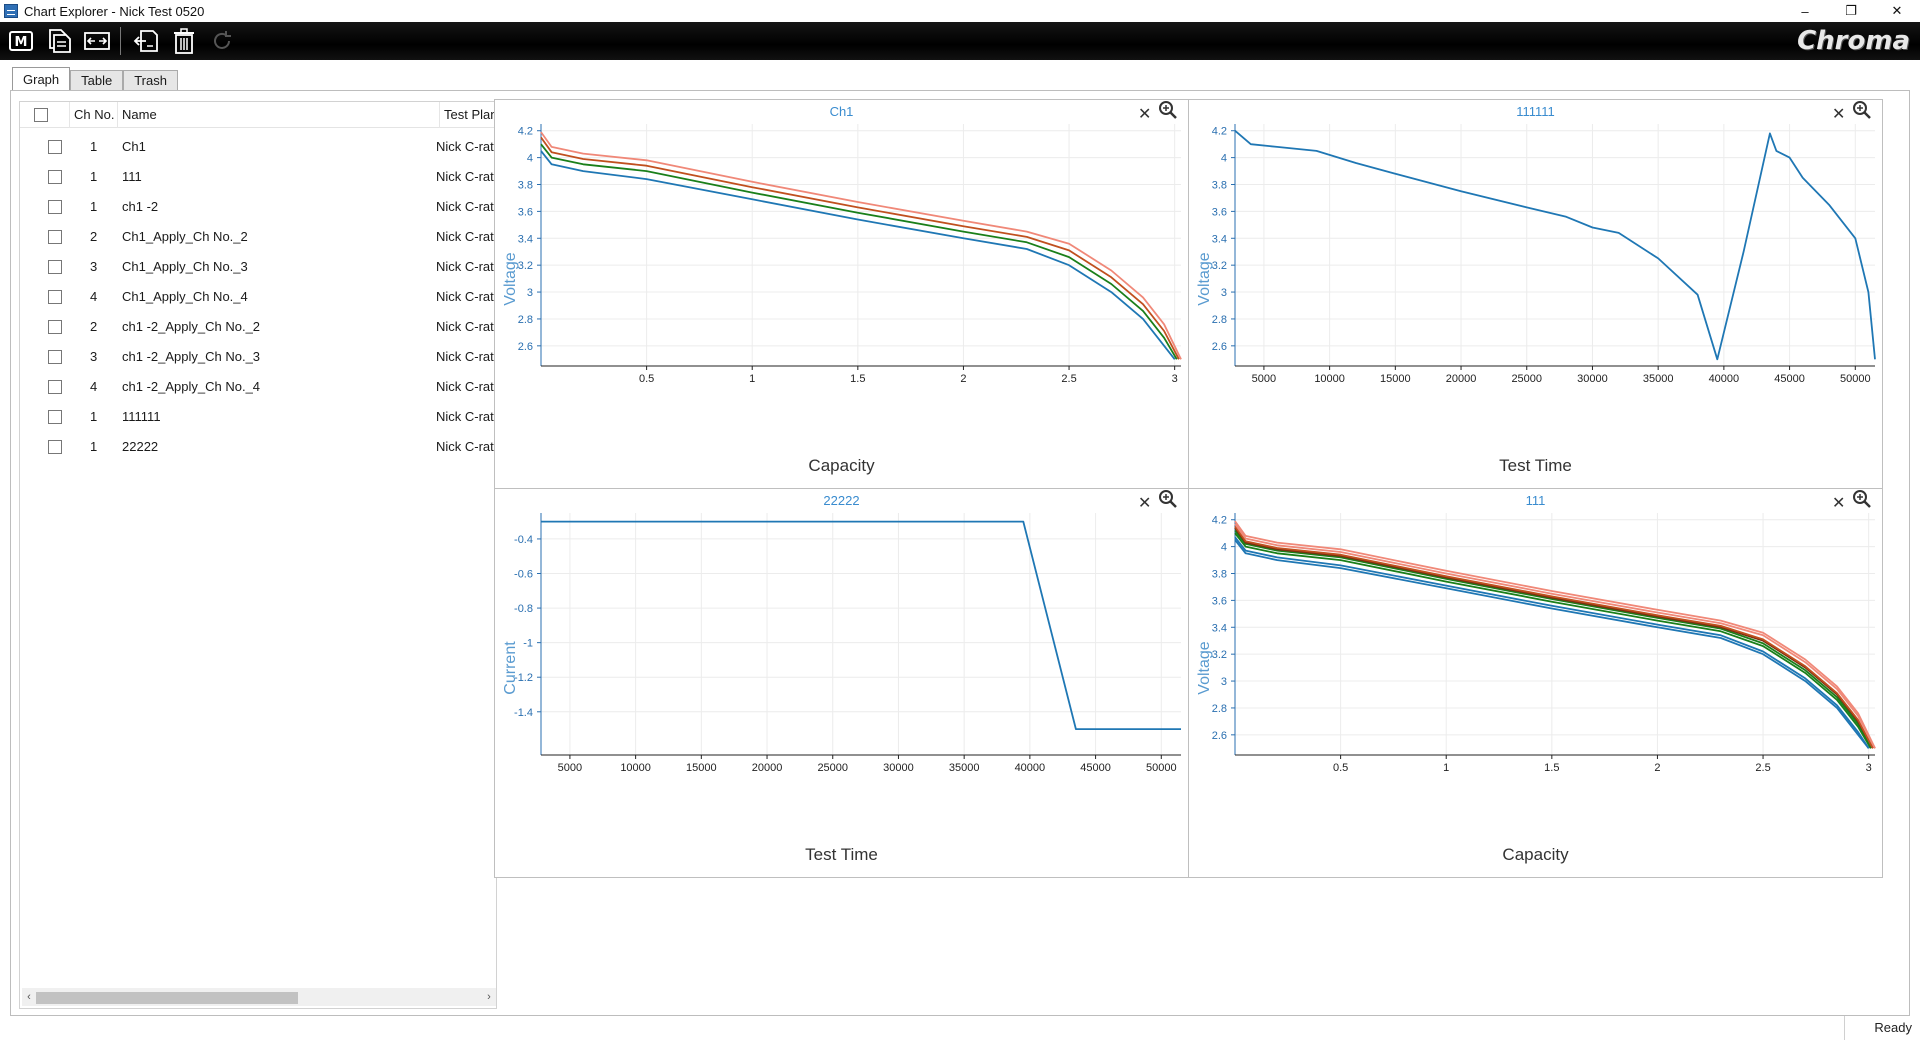 Image resolution: width=1920 pixels, height=1040 pixels. I want to click on scrollbar-thumb, so click(167, 998).